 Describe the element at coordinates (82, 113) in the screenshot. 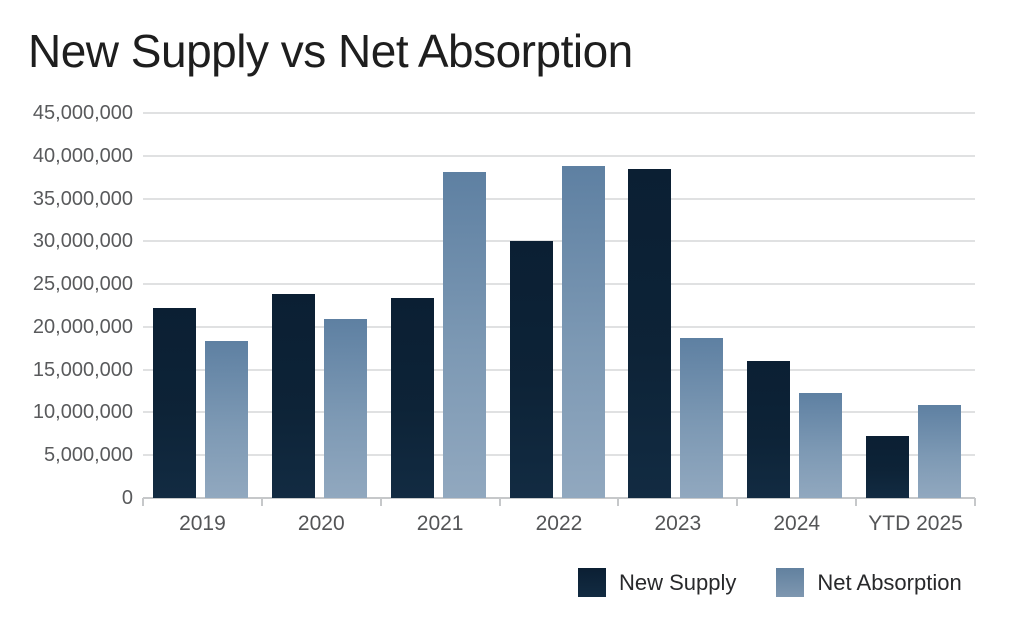

I see `y-axis-tick-label: 45,000,000` at that location.